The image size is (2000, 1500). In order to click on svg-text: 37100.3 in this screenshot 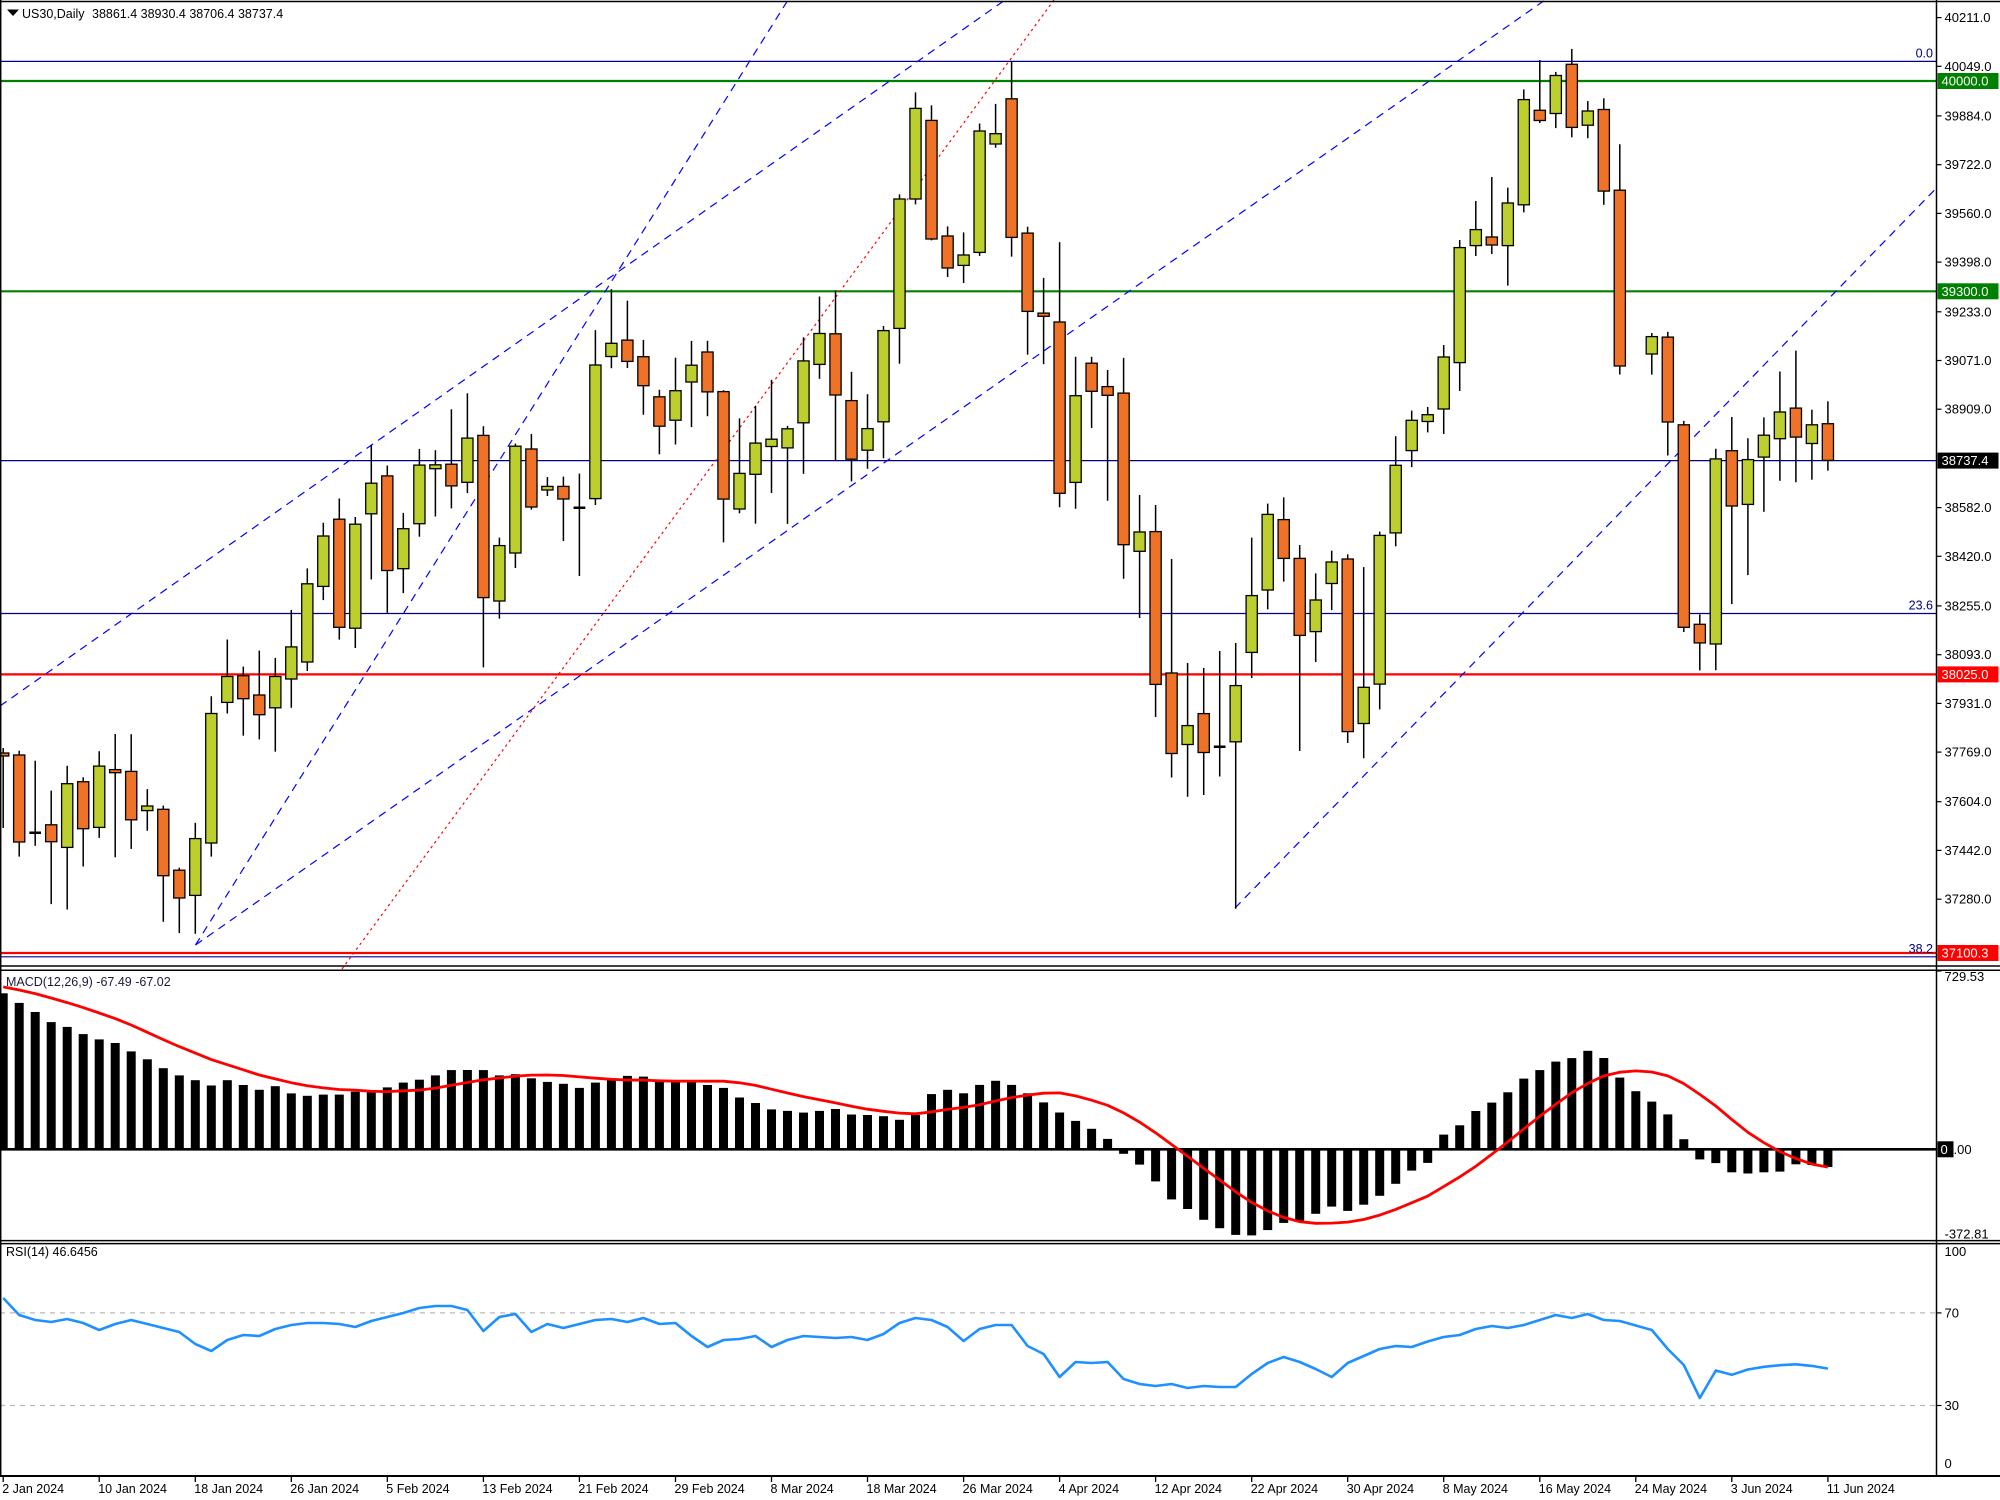, I will do `click(1965, 953)`.